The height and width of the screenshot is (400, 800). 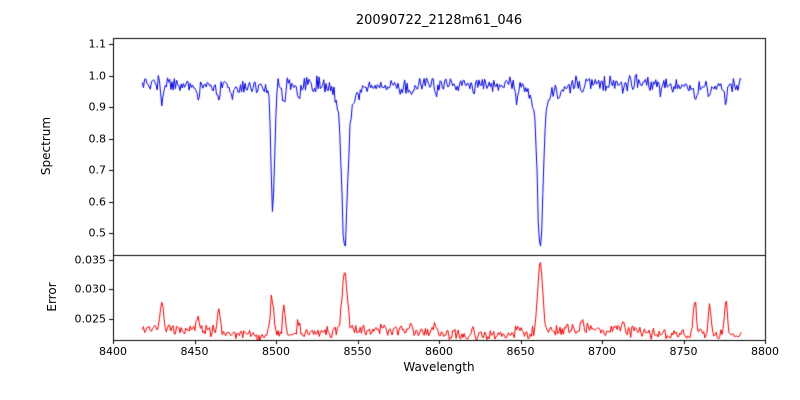 I want to click on y-tick-label: 0.035, so click(x=90, y=260).